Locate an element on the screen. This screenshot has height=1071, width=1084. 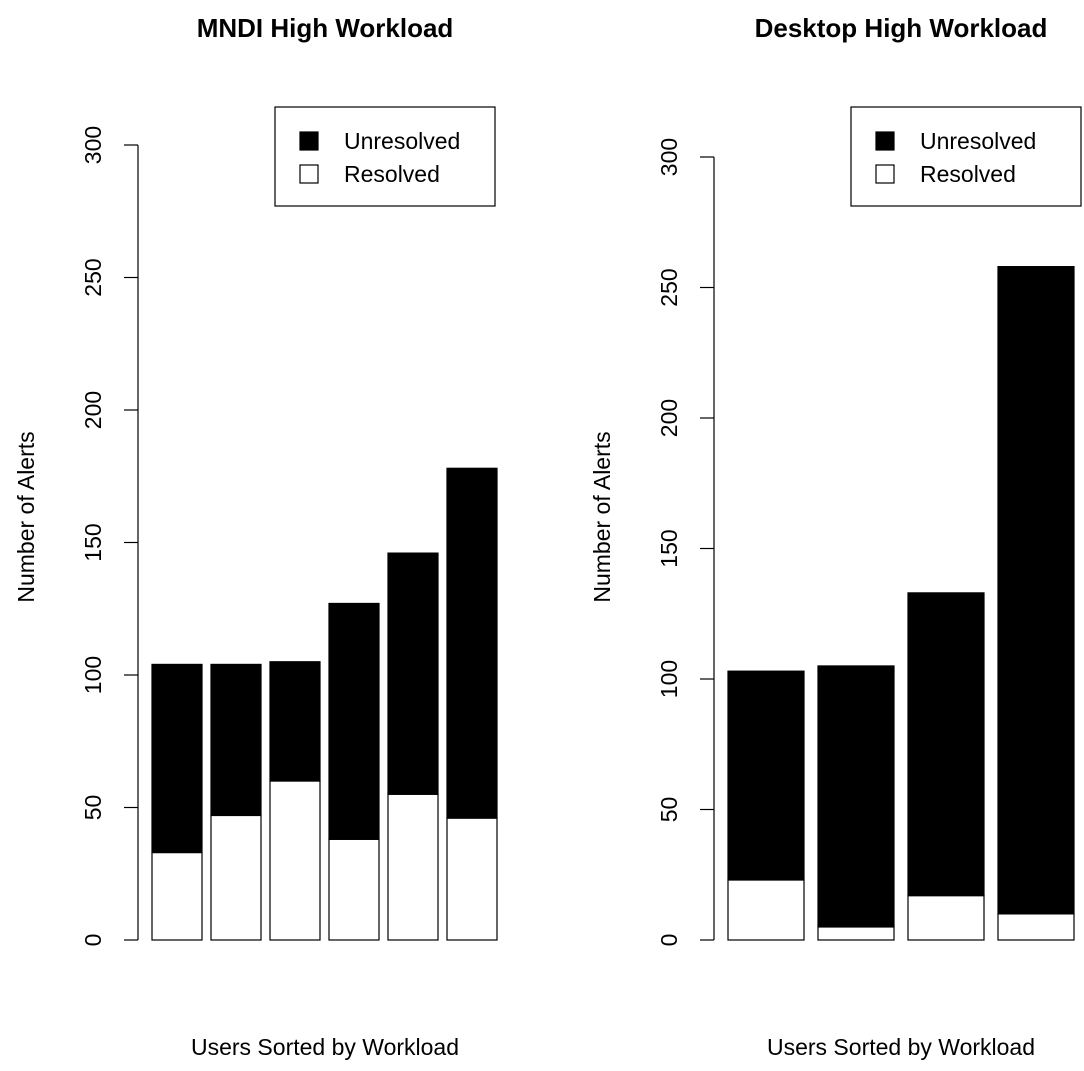
bars is located at coordinates (324, 704).